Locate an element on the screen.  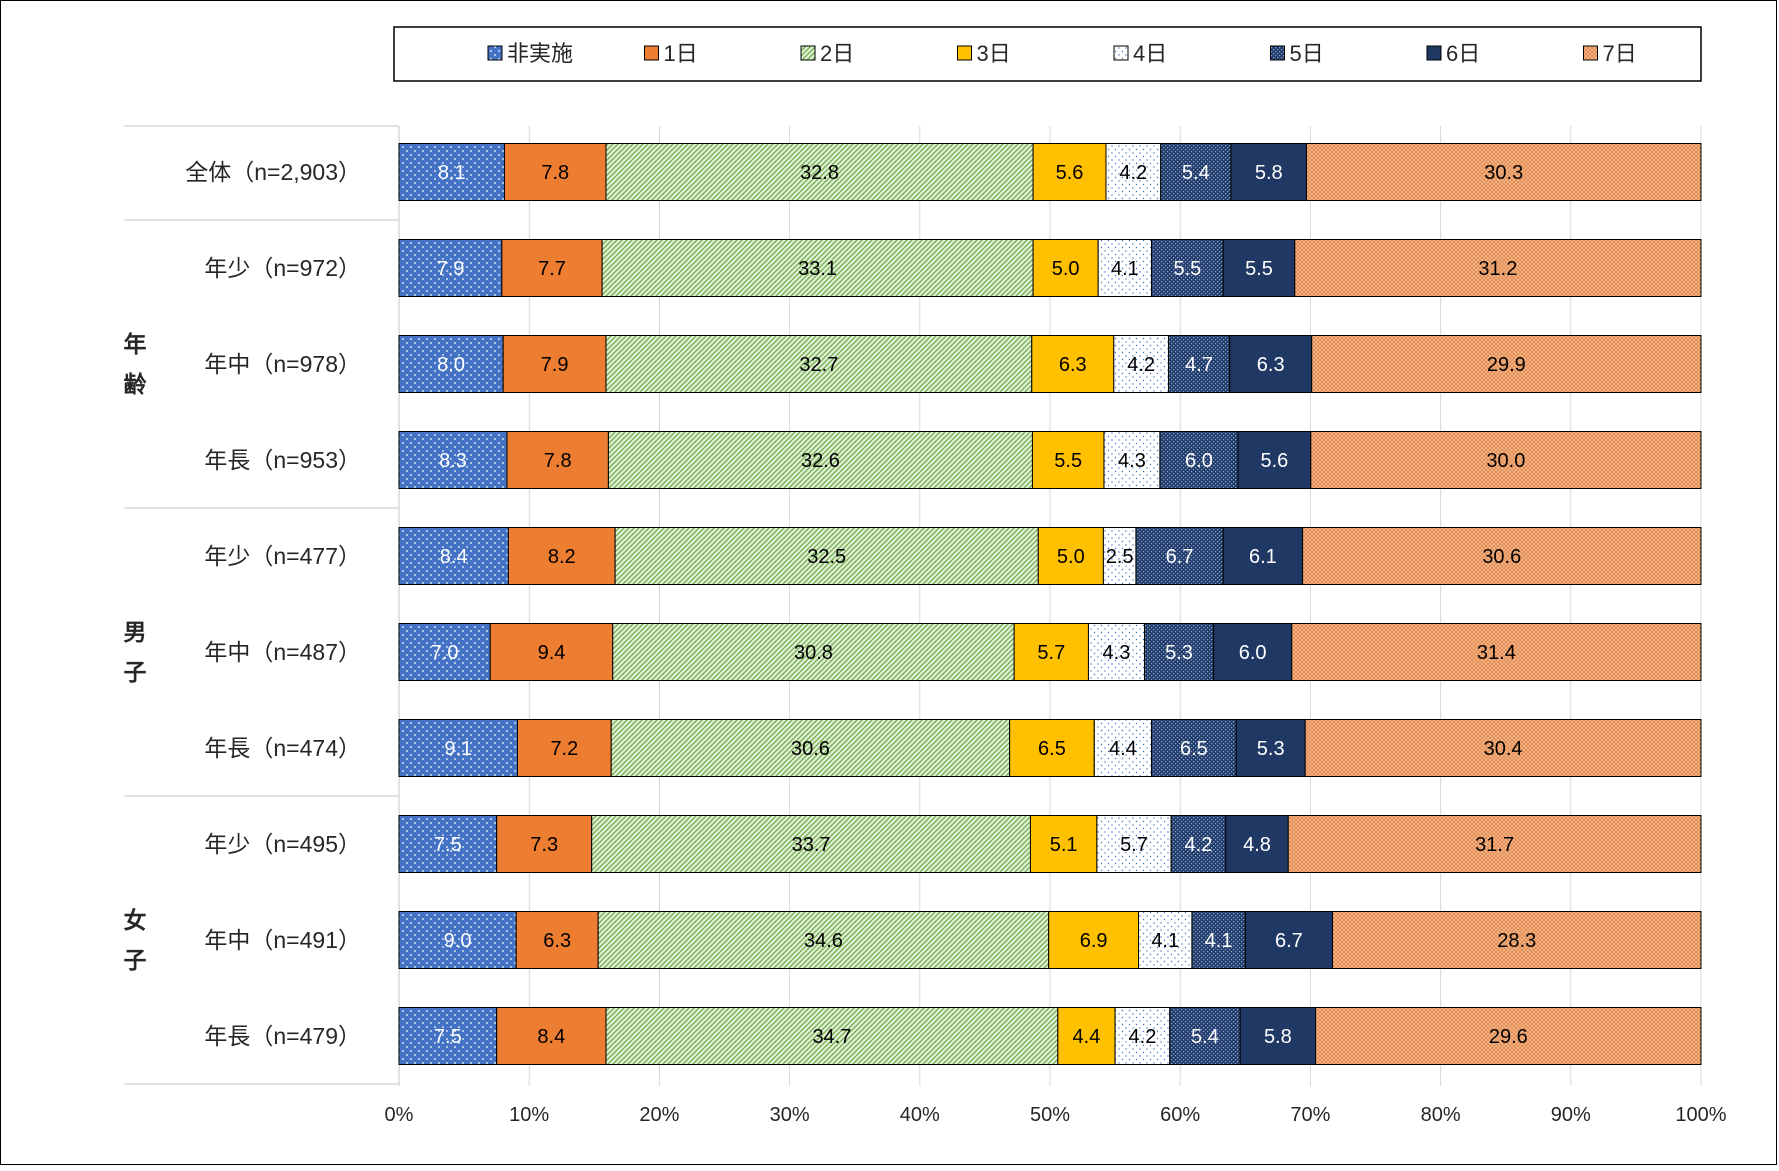
category-label: 年長（n=479） is located at coordinates (282, 1036).